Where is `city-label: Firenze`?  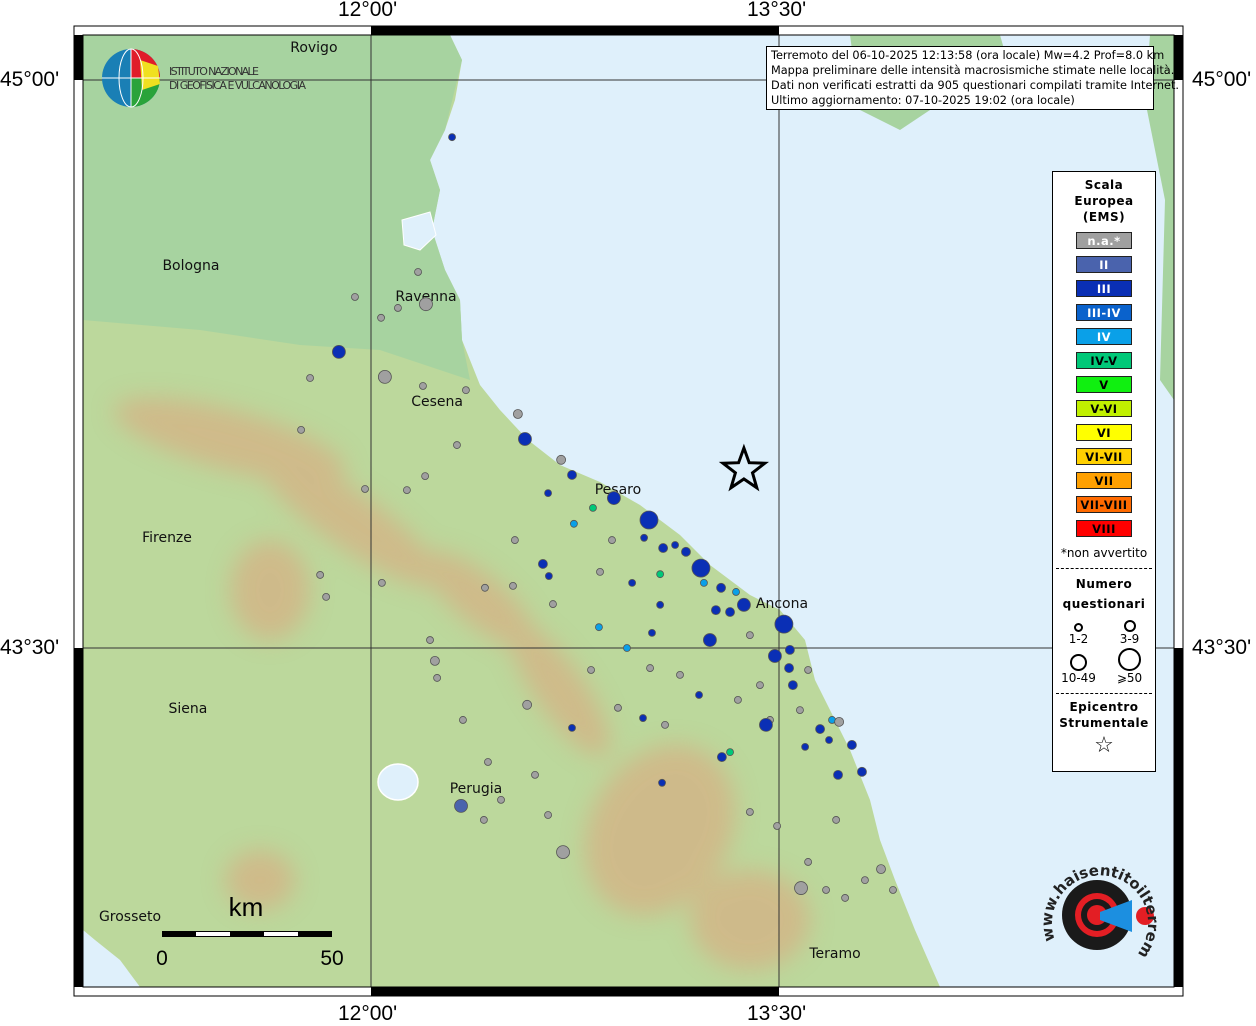 city-label: Firenze is located at coordinates (167, 538).